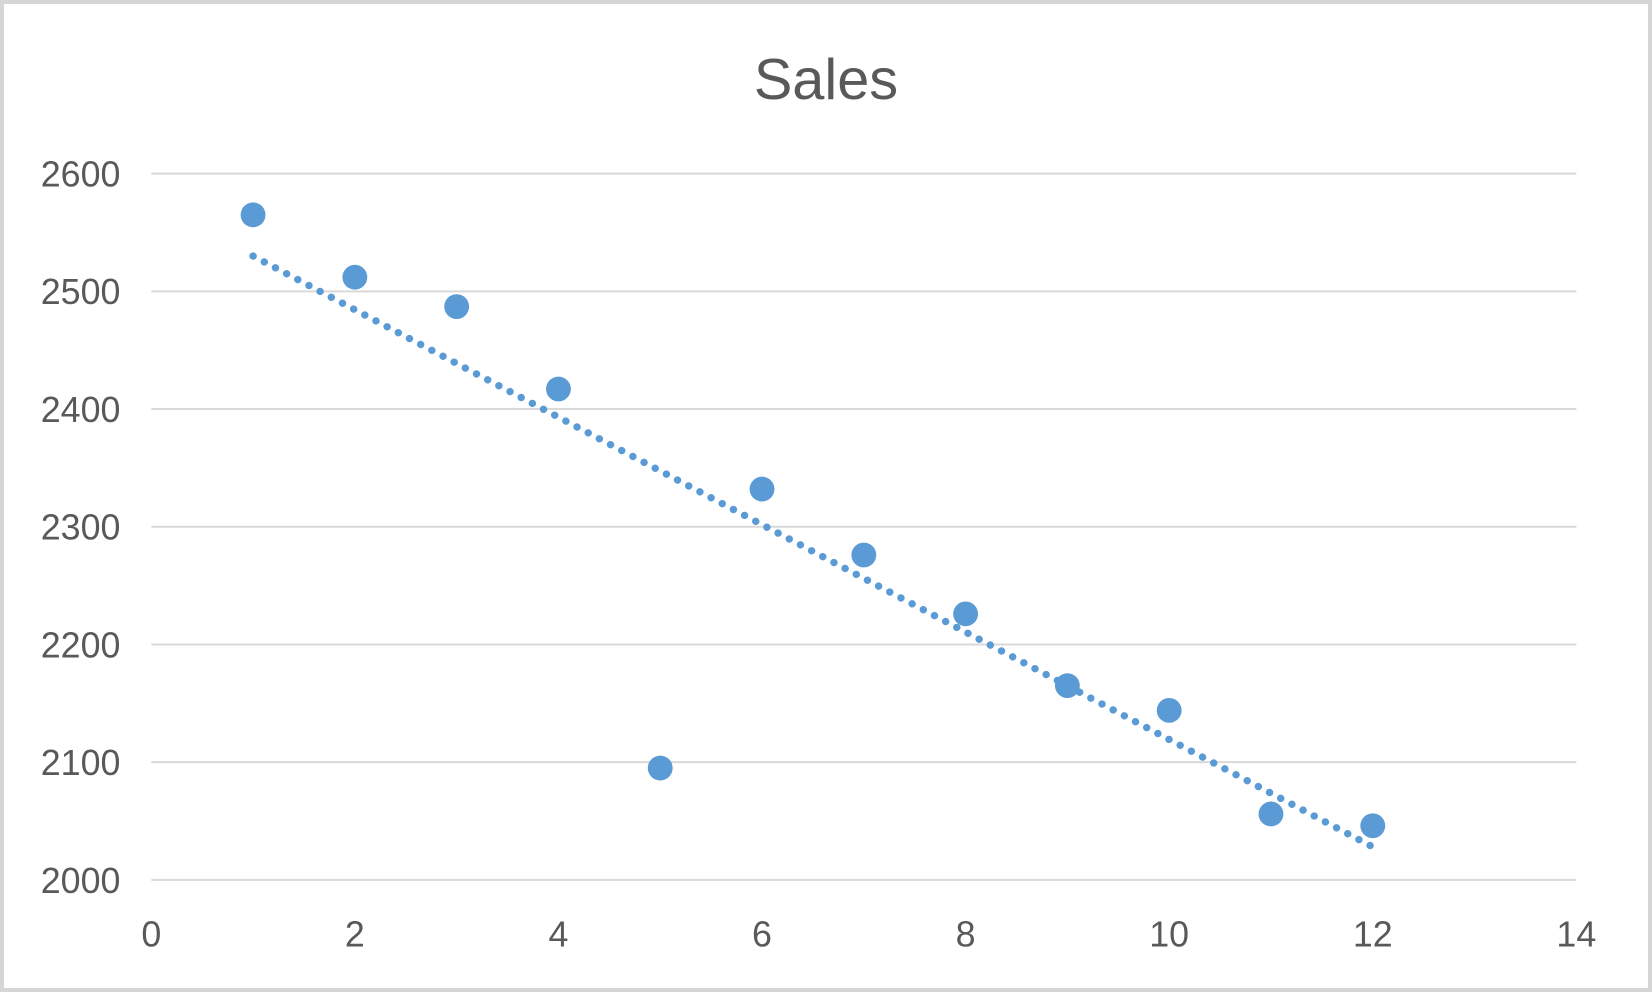 Image resolution: width=1652 pixels, height=992 pixels. I want to click on x-axis-tick-label: 0, so click(151, 934).